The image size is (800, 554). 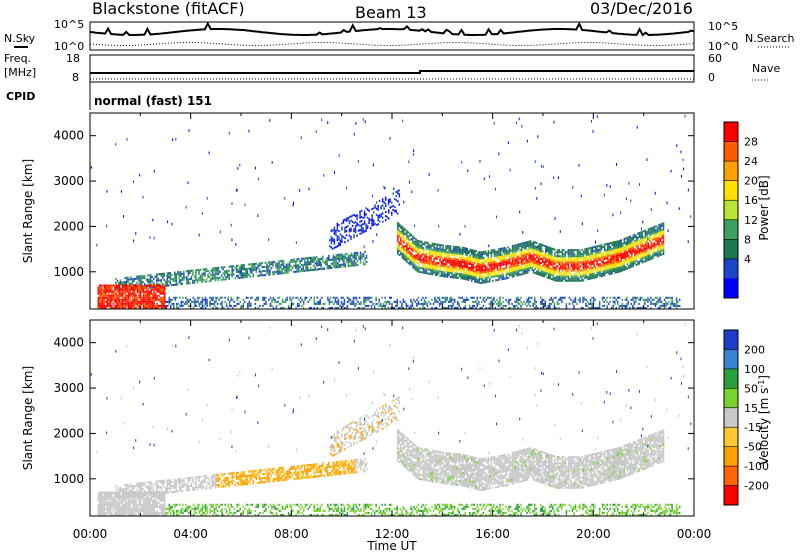 I want to click on noise-bottom-tick-right: 10^0, so click(x=723, y=46).